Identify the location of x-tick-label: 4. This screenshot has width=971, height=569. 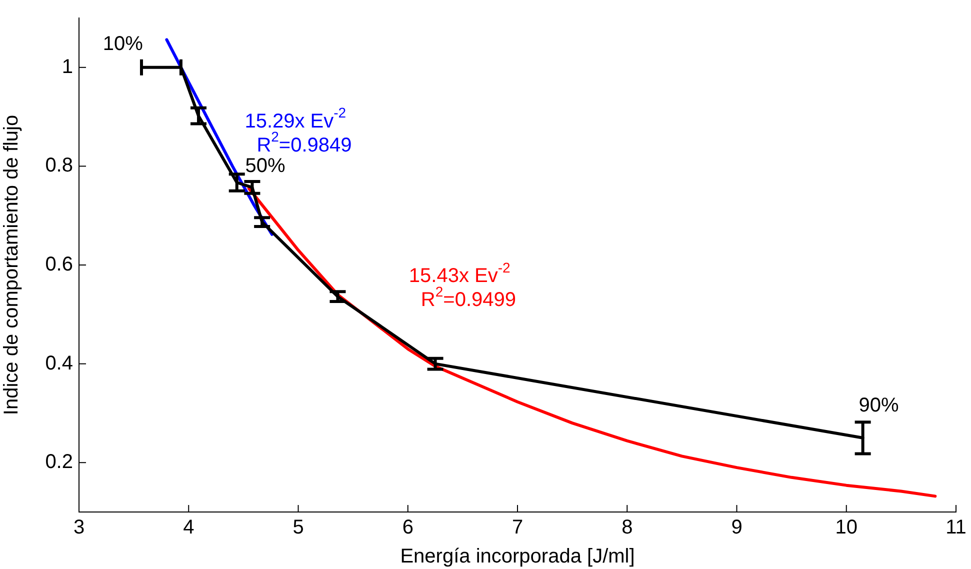
(188, 527).